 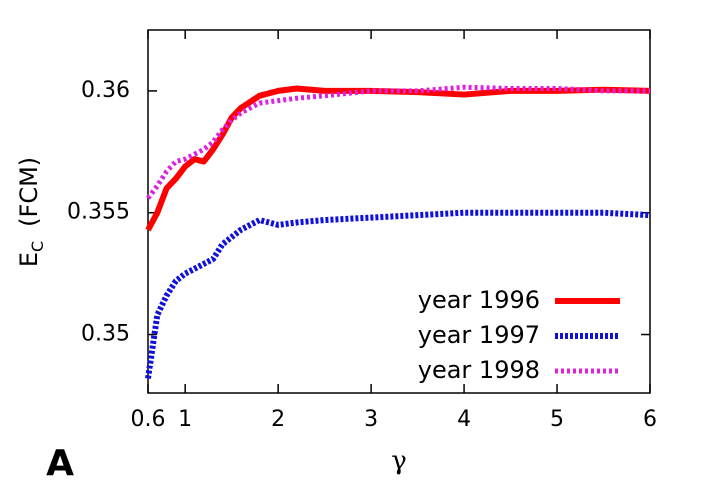 I want to click on x-tick-label: 0.6, so click(x=148, y=419).